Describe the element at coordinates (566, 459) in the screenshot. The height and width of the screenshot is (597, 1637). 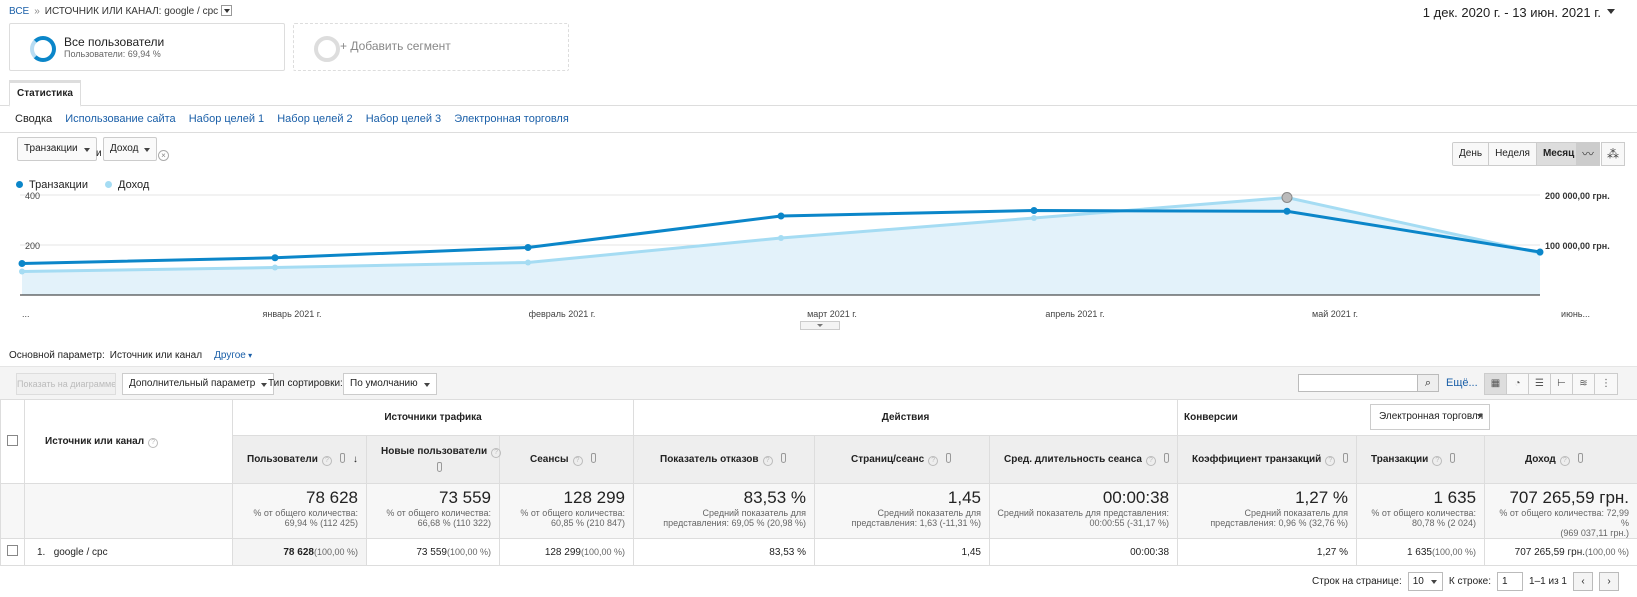
I see `col-sessions: Сеансы?` at that location.